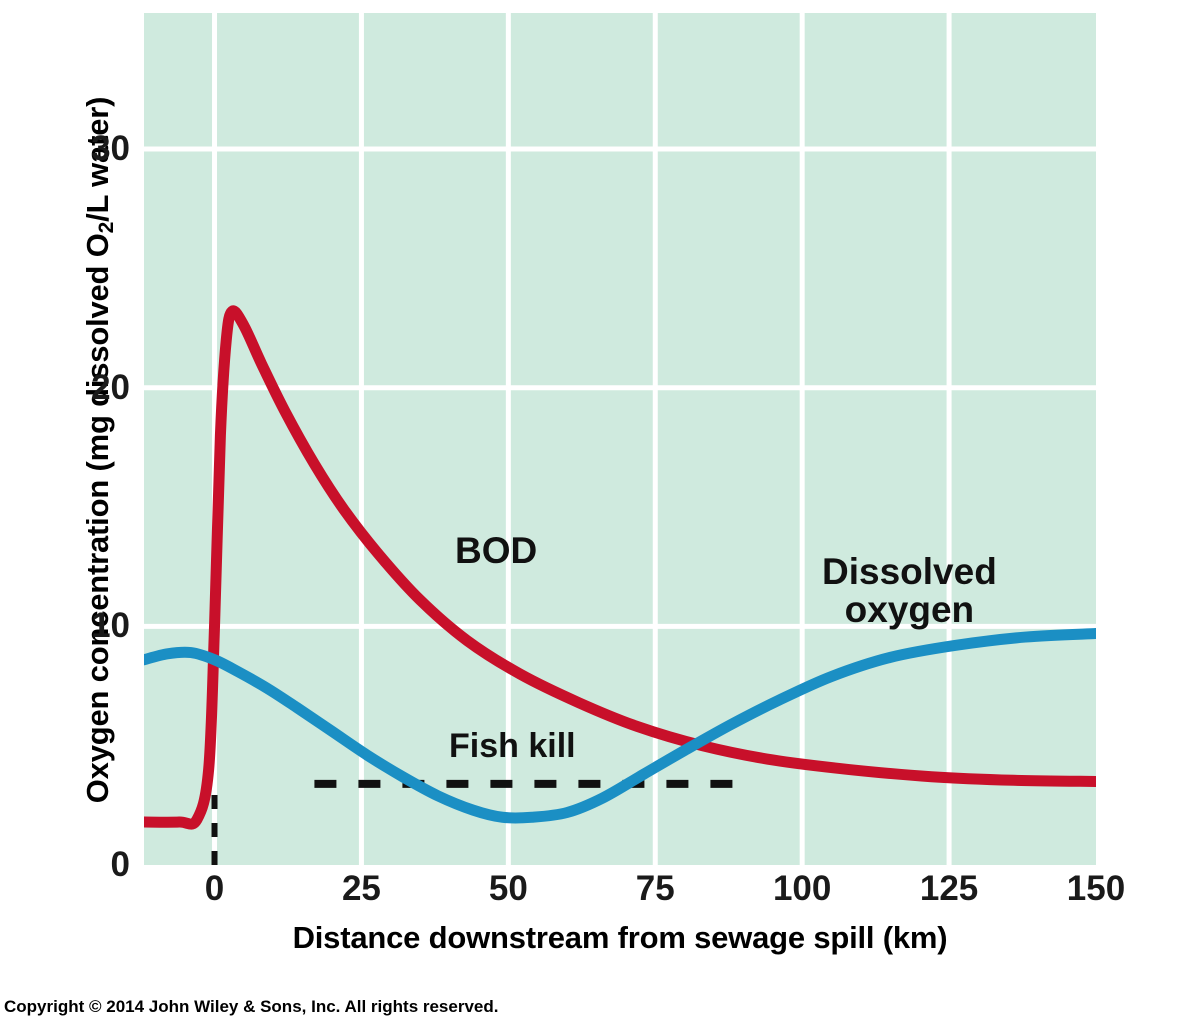  What do you see at coordinates (655, 888) in the screenshot?
I see `x-tick-label-75: 75` at bounding box center [655, 888].